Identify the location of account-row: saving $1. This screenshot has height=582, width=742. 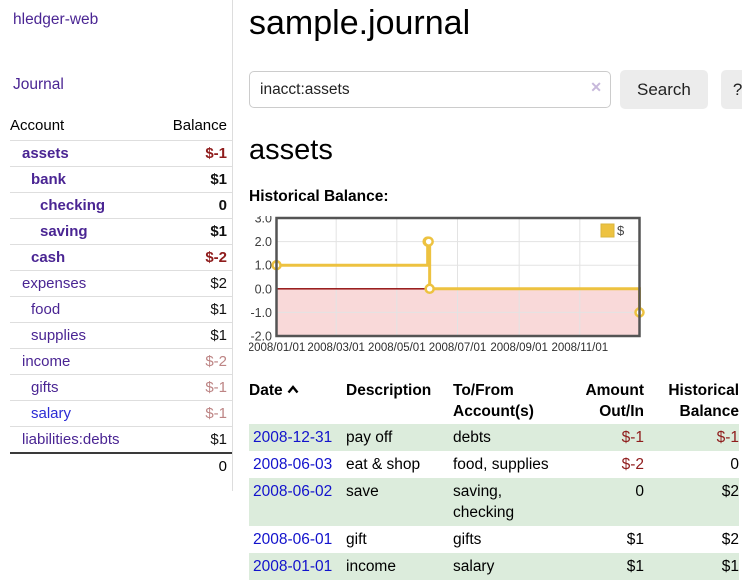
(121, 231).